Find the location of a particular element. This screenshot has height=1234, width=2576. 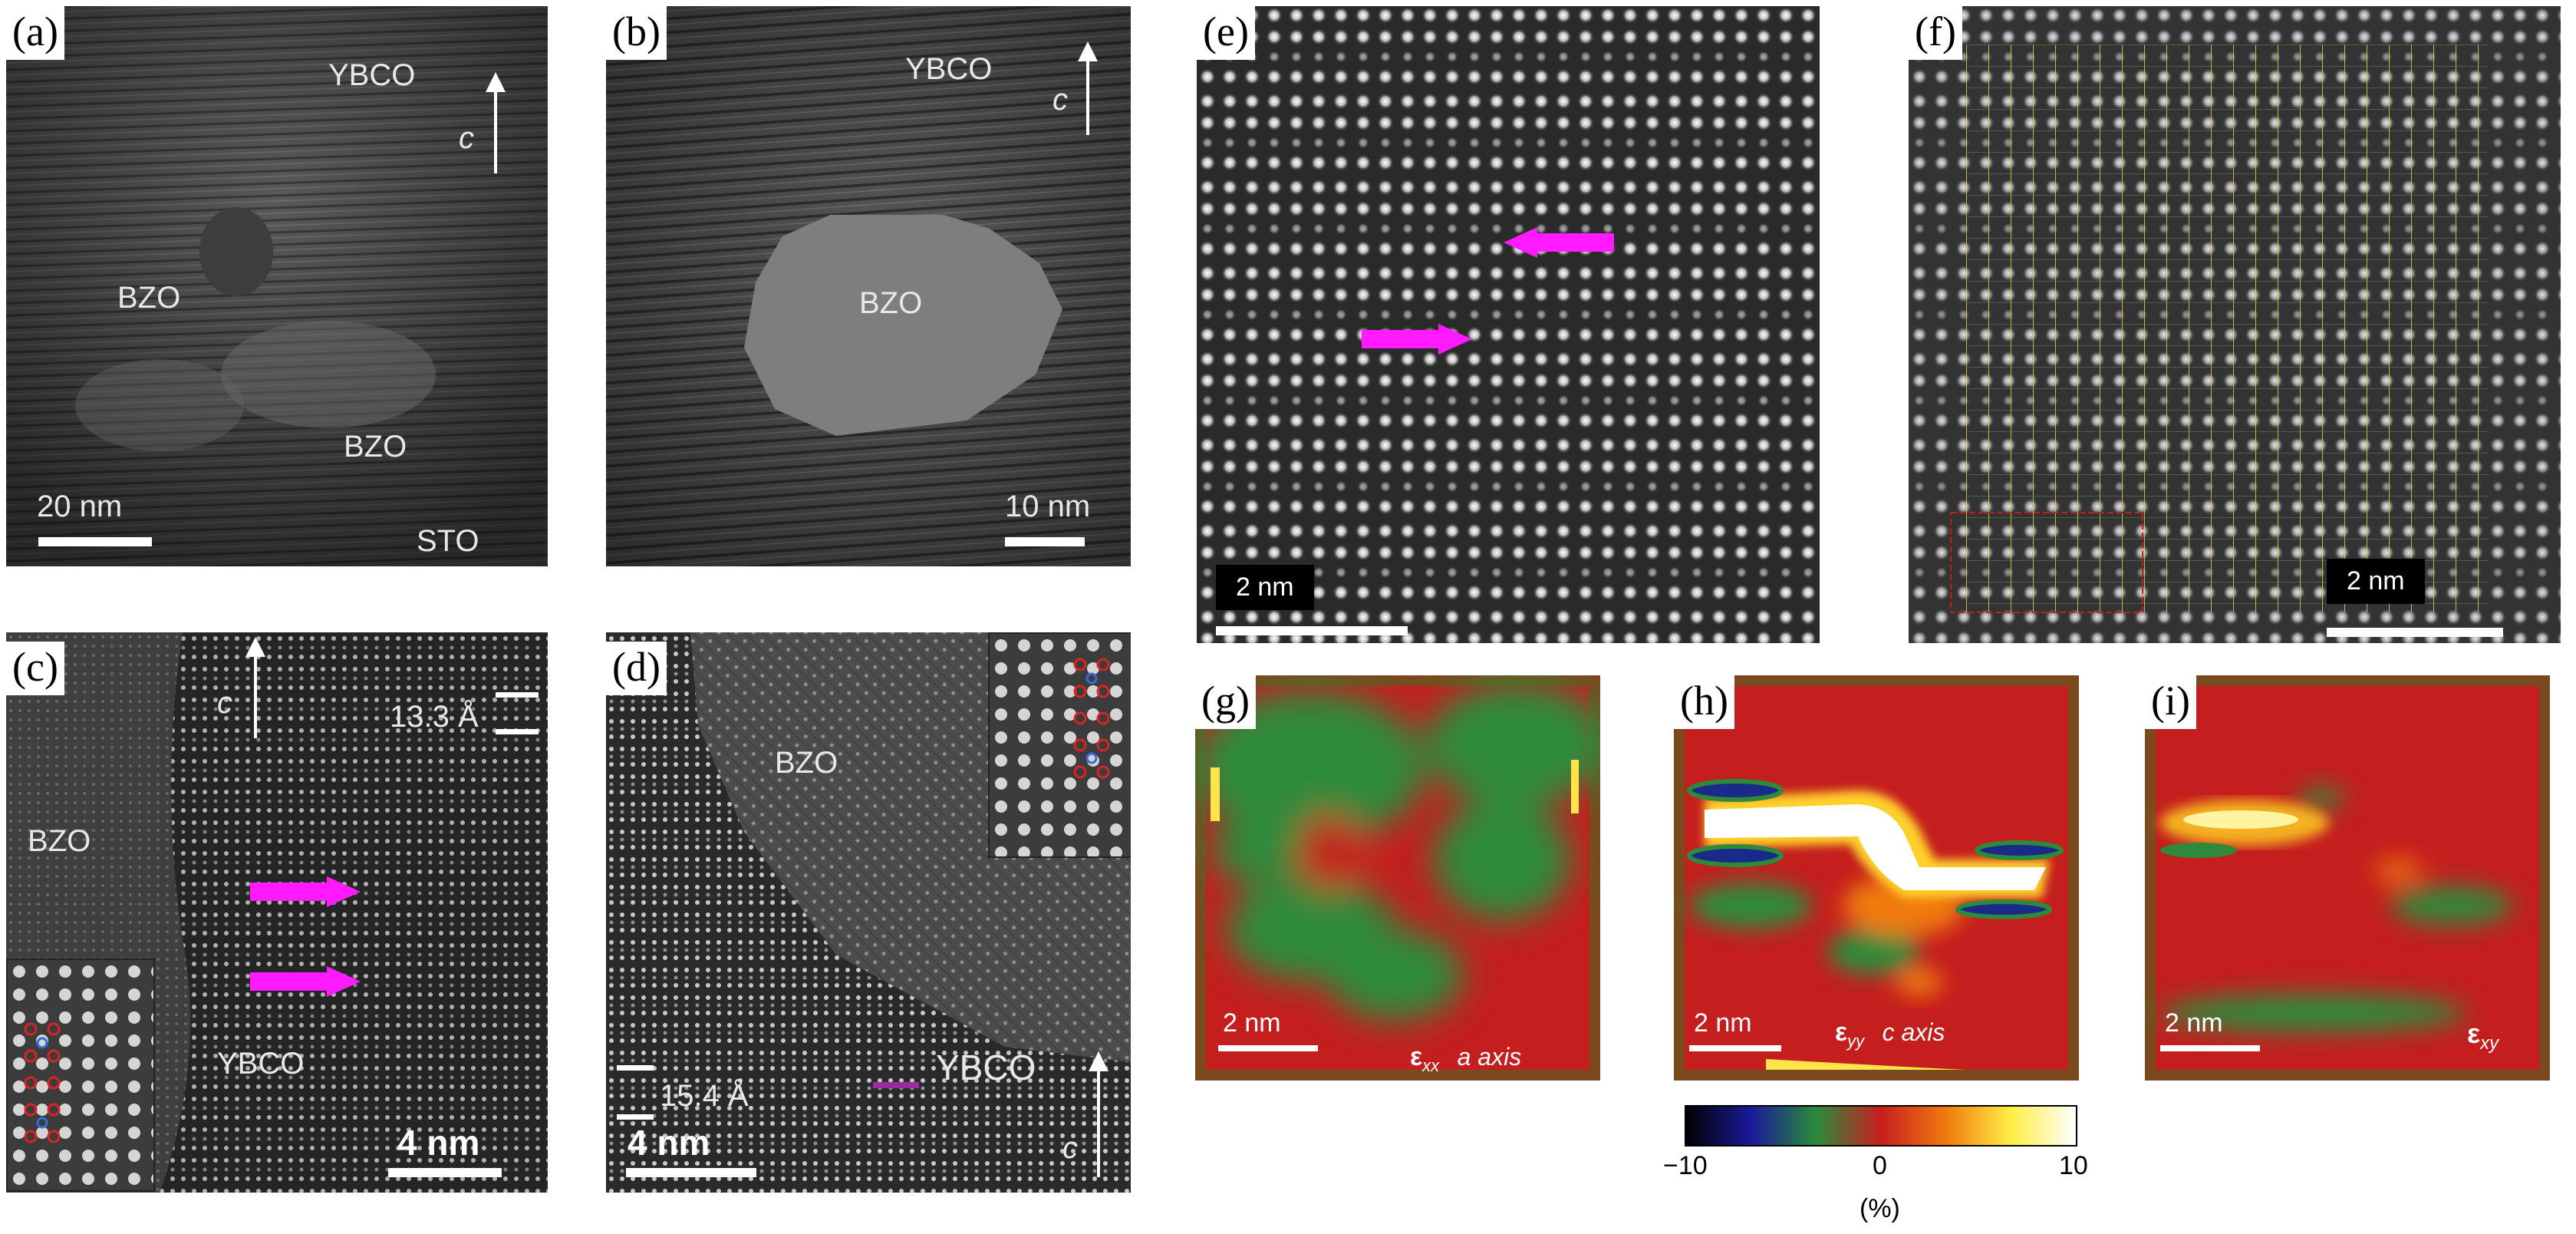

panel-i: (i) 2 nm εxy is located at coordinates (2347, 878).